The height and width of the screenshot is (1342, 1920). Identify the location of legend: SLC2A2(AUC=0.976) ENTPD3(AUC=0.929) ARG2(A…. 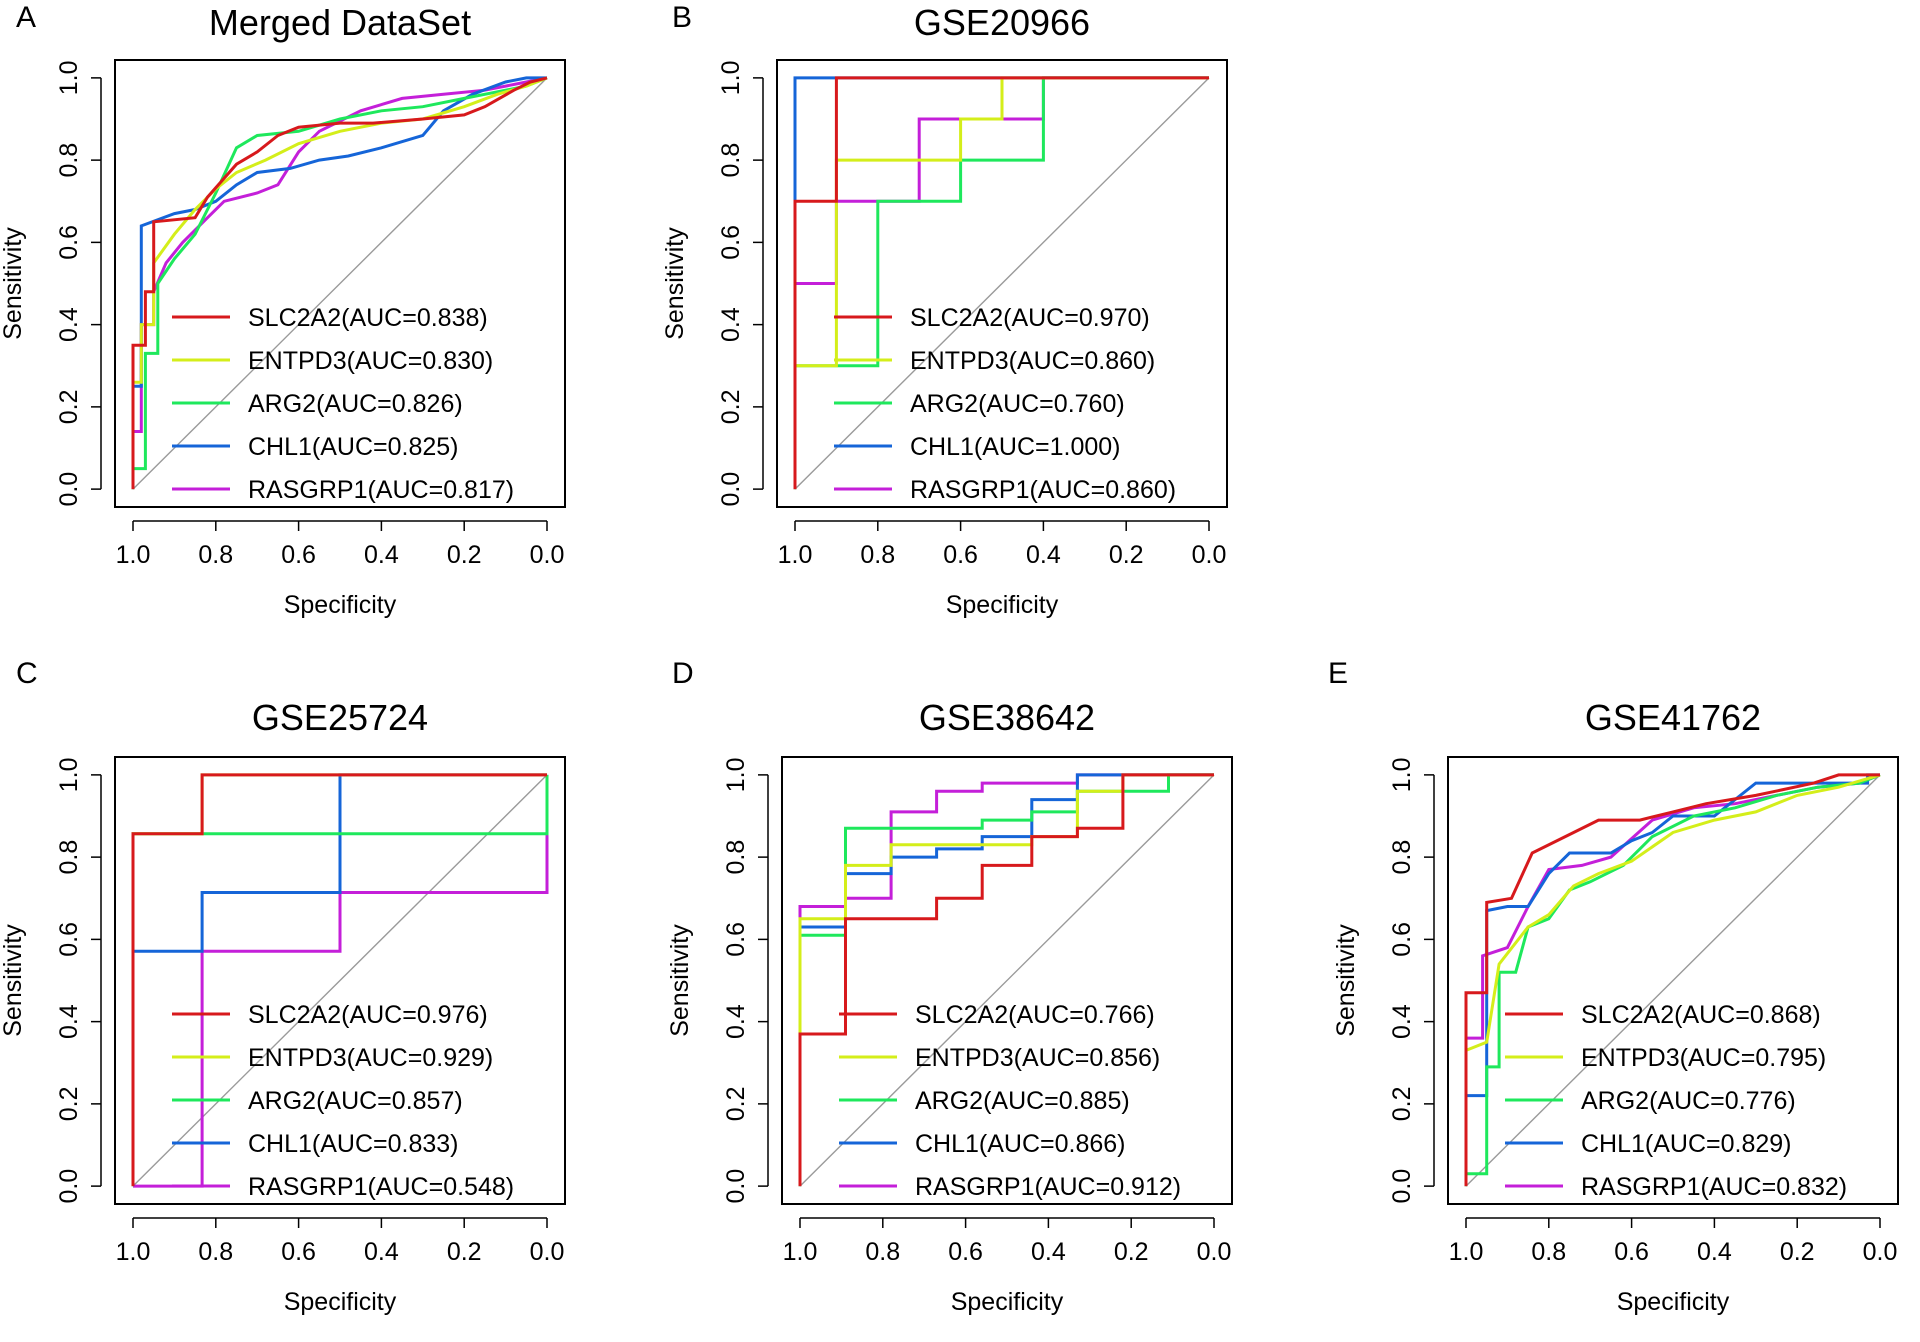
(343, 1101).